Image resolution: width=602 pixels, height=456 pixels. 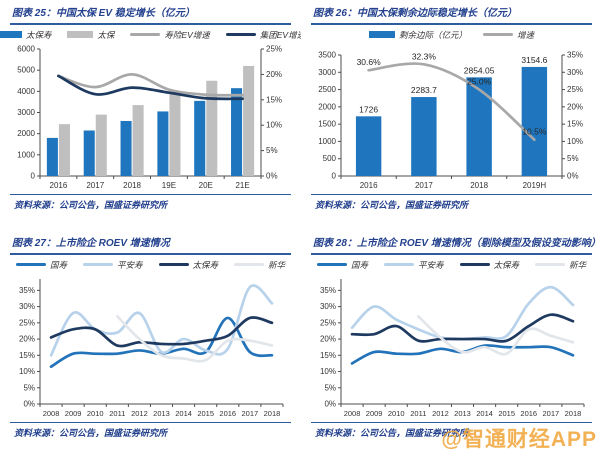 I want to click on legend-item: 太保寿, so click(x=489, y=265).